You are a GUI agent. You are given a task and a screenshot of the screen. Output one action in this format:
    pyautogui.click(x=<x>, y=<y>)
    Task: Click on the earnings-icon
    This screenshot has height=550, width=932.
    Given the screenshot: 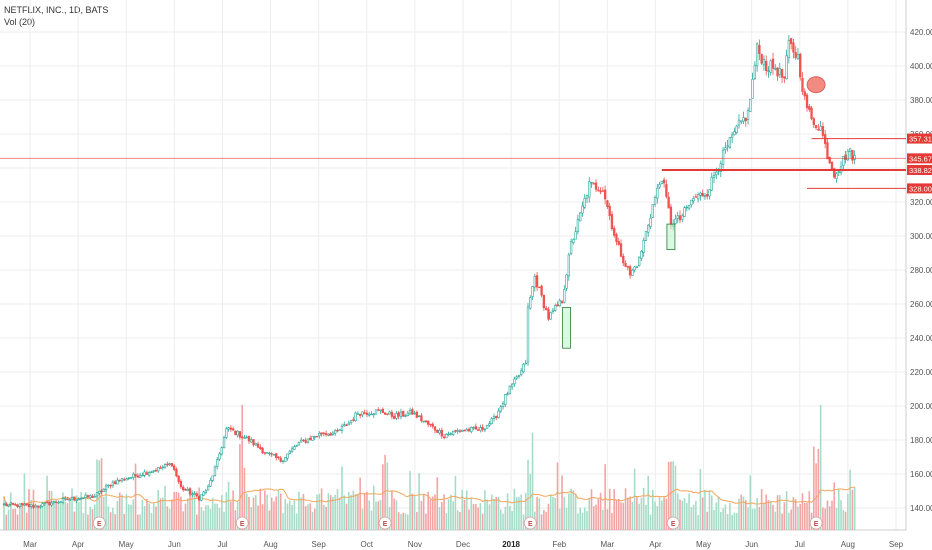 What is the action you would take?
    pyautogui.click(x=385, y=523)
    